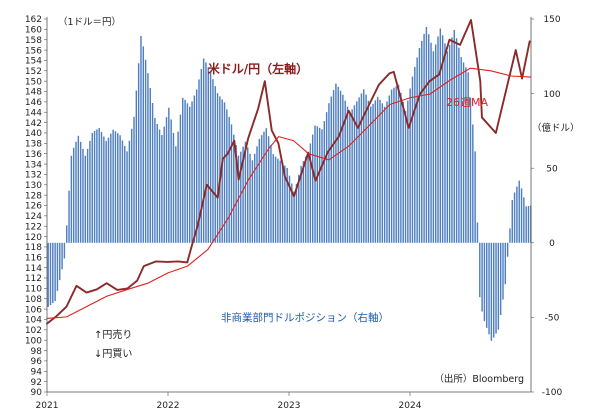  What do you see at coordinates (33, 72) in the screenshot?
I see `left-tick-label: 152` at bounding box center [33, 72].